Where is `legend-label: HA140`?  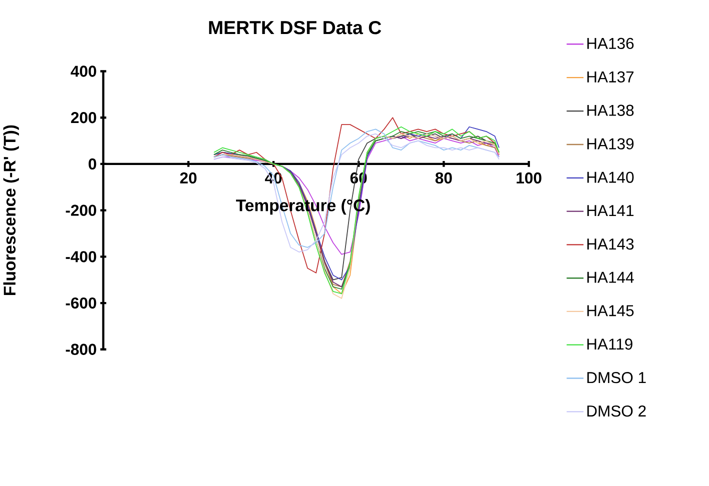 legend-label: HA140 is located at coordinates (610, 177).